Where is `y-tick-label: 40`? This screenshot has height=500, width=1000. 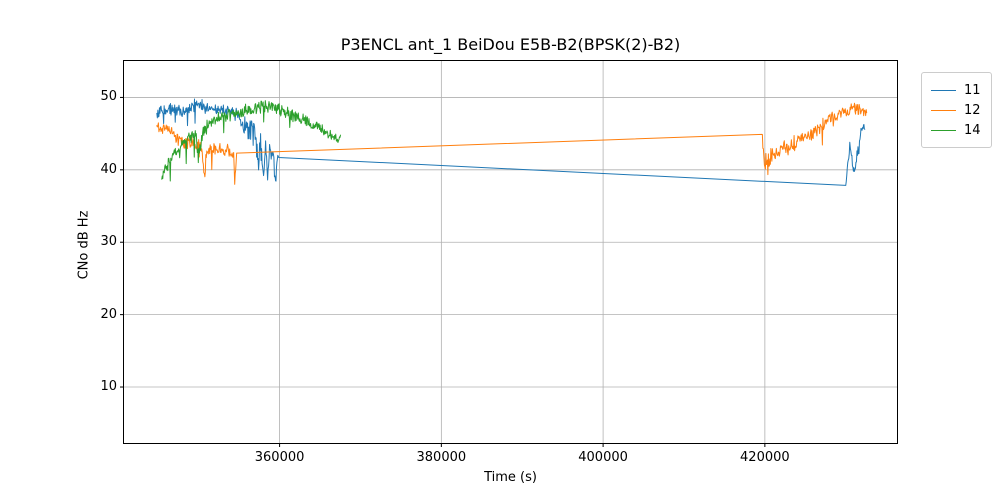 y-tick-label: 40 is located at coordinates (108, 169).